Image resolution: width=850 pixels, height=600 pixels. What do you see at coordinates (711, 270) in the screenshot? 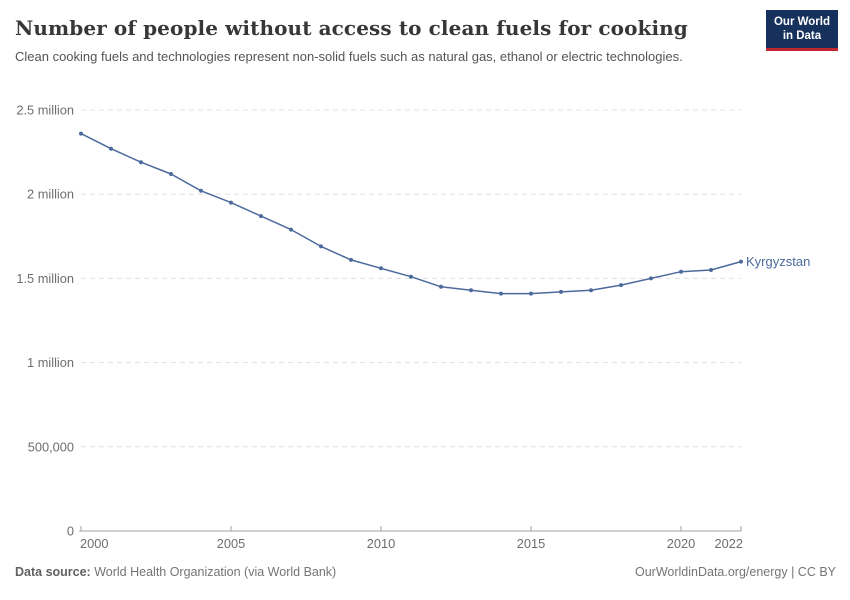
I see `data-point-2021` at bounding box center [711, 270].